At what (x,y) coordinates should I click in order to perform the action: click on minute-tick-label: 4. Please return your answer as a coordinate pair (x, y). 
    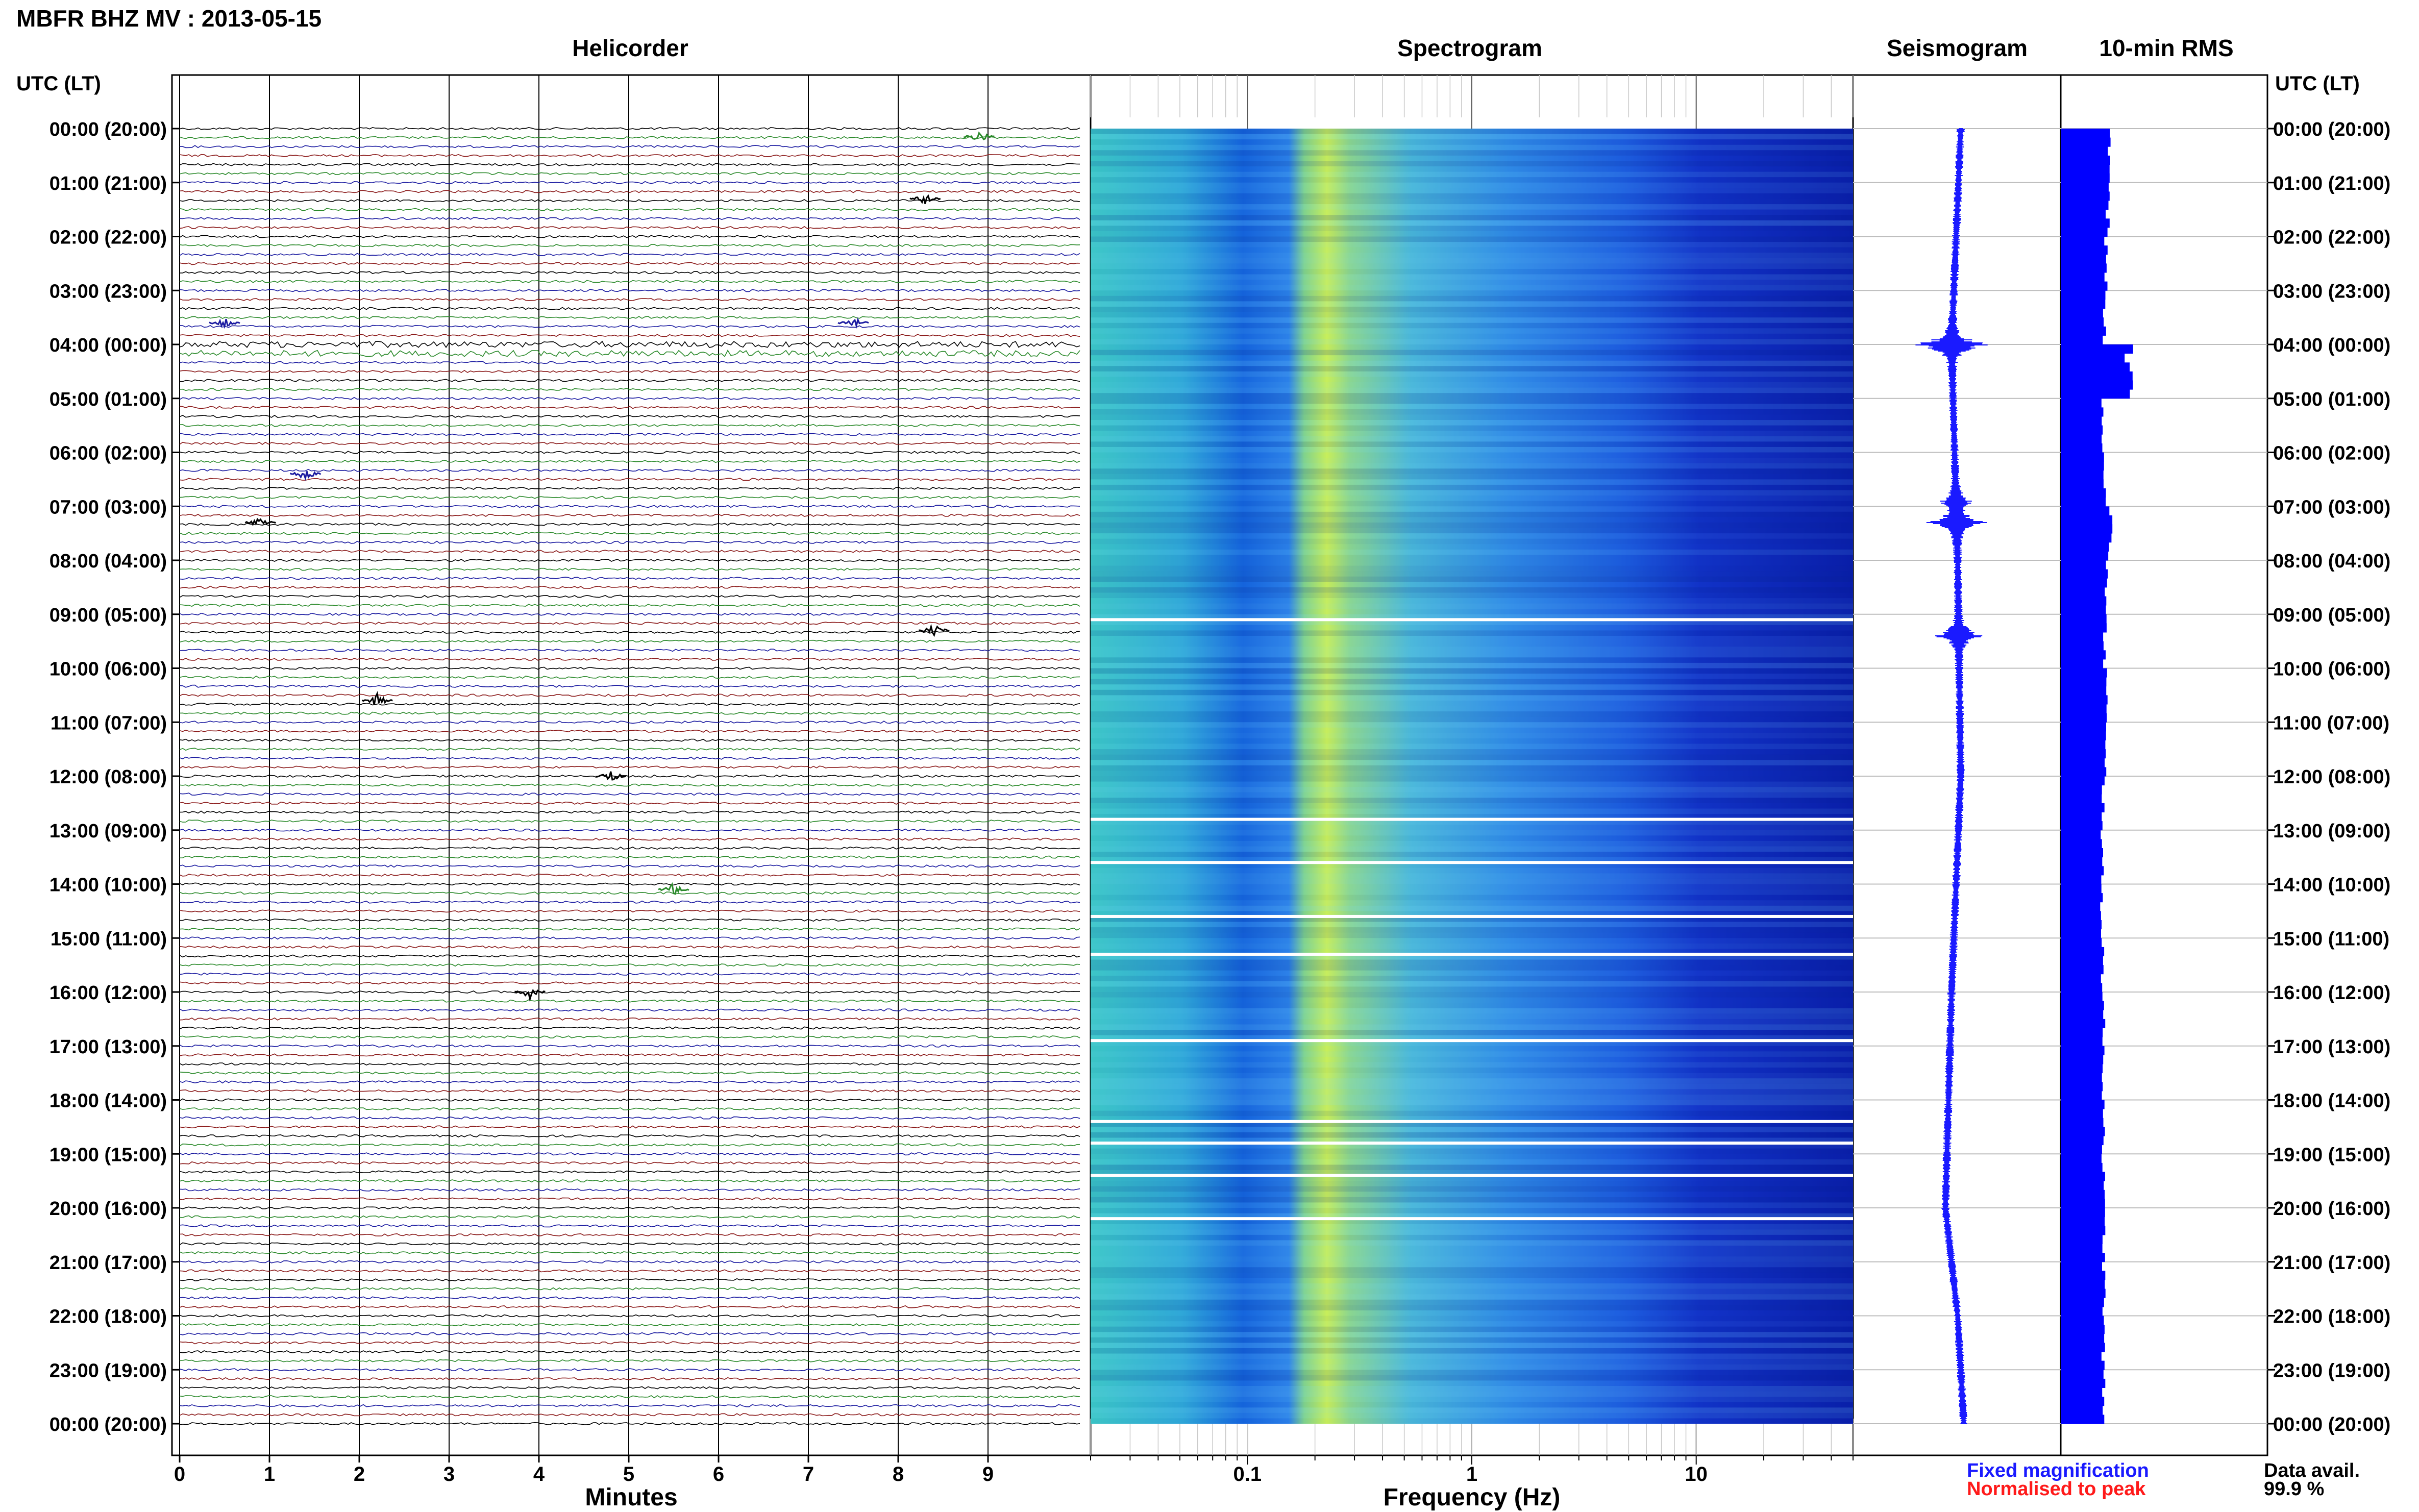
    Looking at the image, I should click on (539, 1474).